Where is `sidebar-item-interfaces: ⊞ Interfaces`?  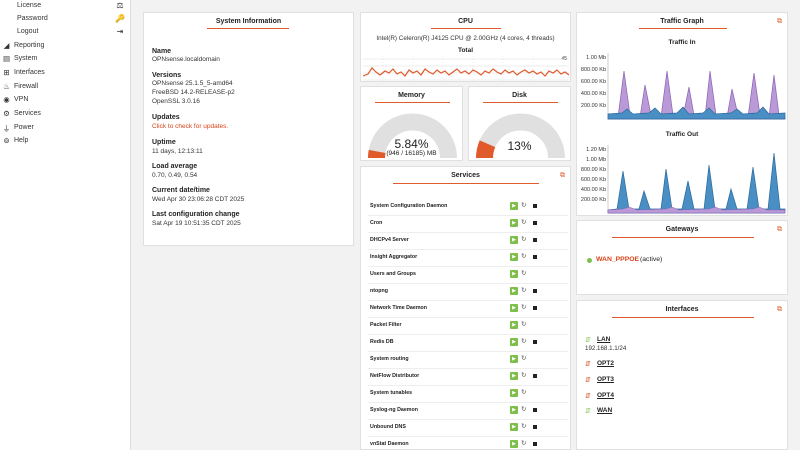
sidebar-item-interfaces: ⊞ Interfaces is located at coordinates (65, 74).